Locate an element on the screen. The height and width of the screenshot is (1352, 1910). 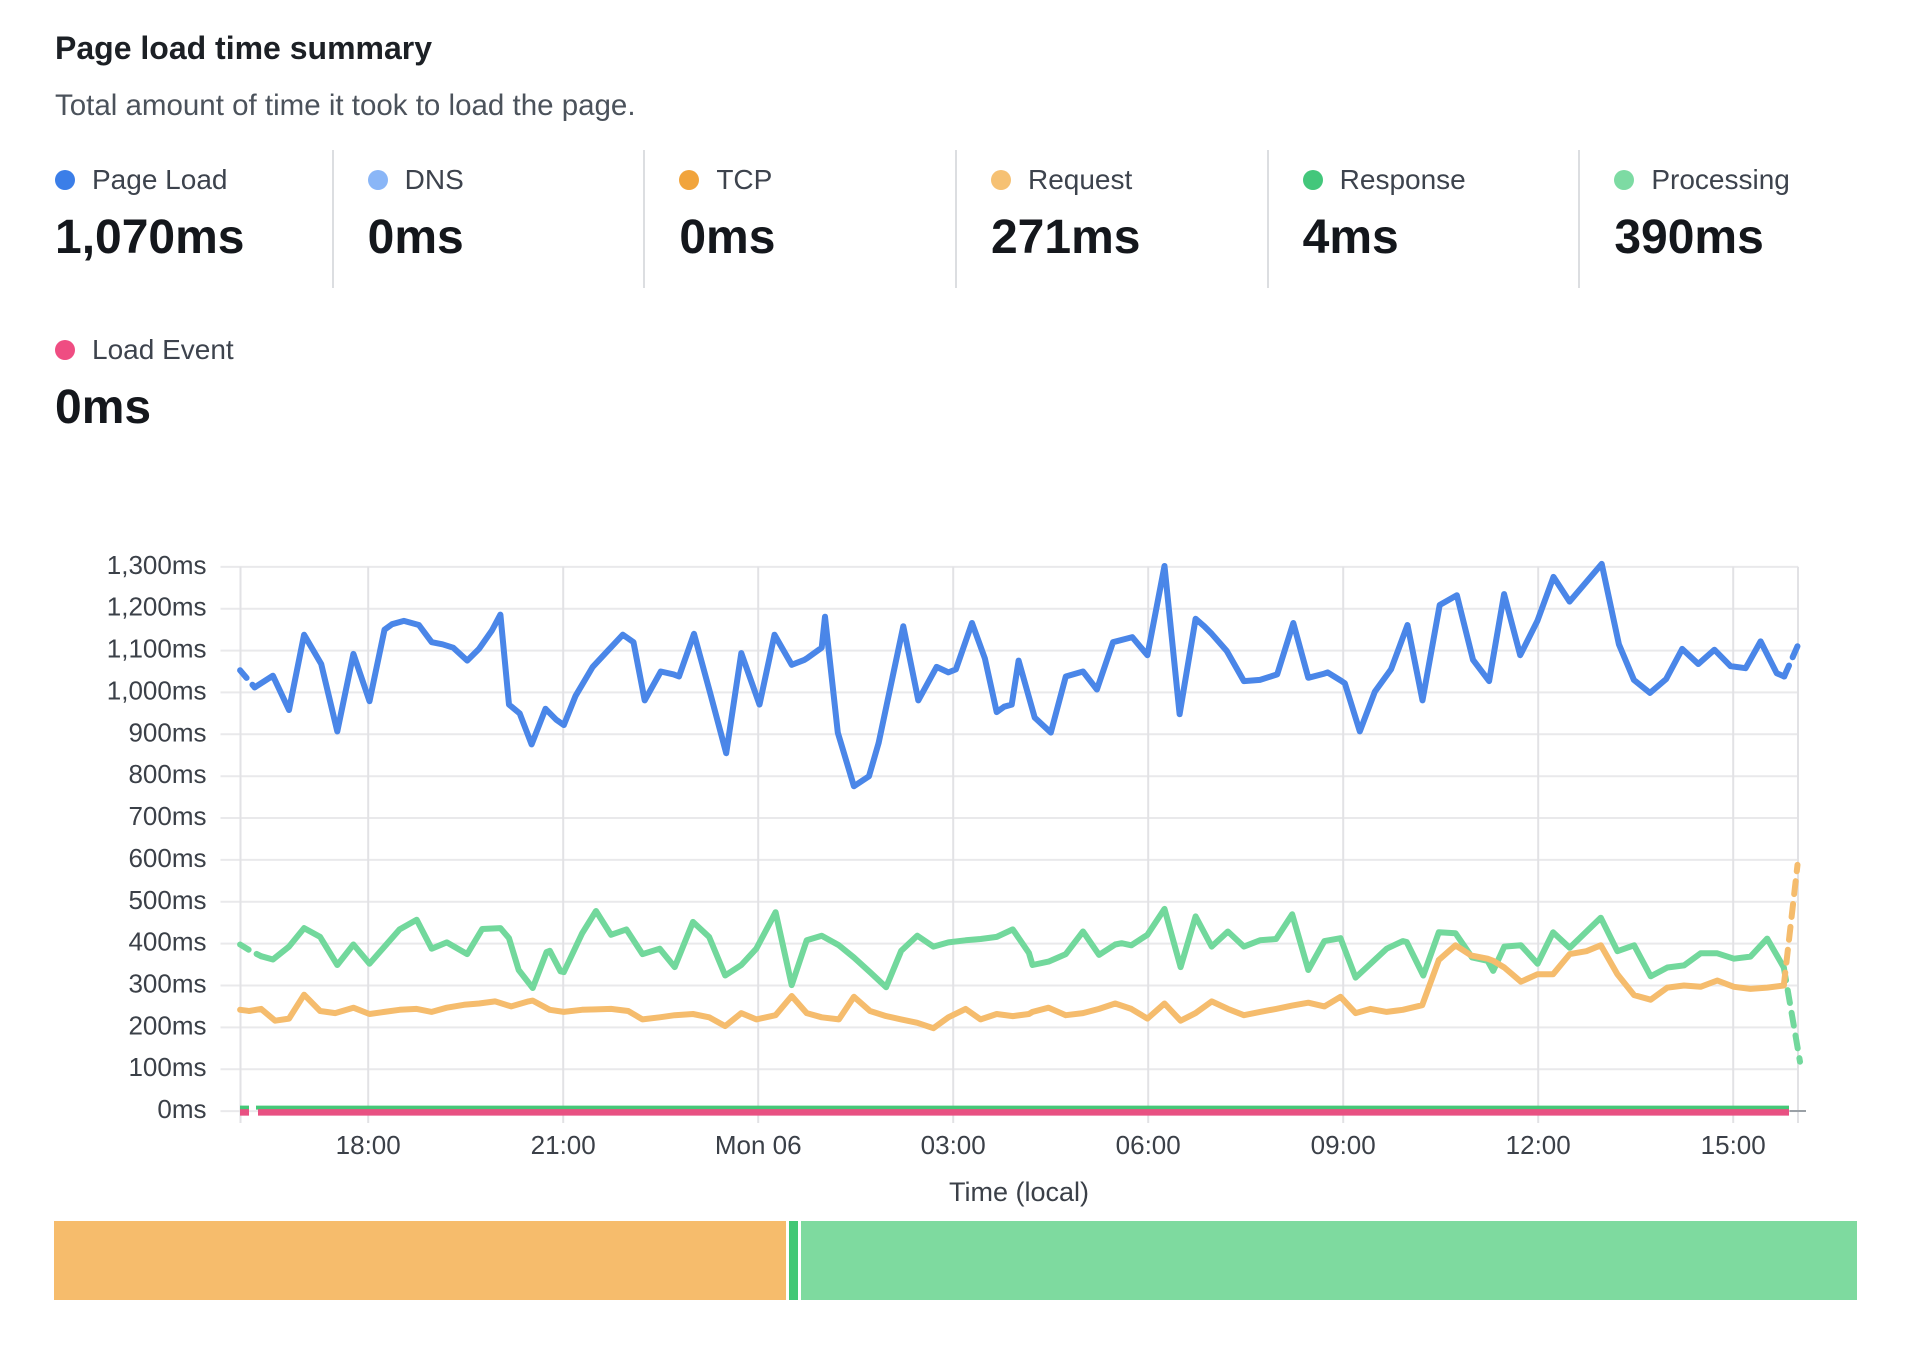
svg-text: 700ms is located at coordinates (167, 816).